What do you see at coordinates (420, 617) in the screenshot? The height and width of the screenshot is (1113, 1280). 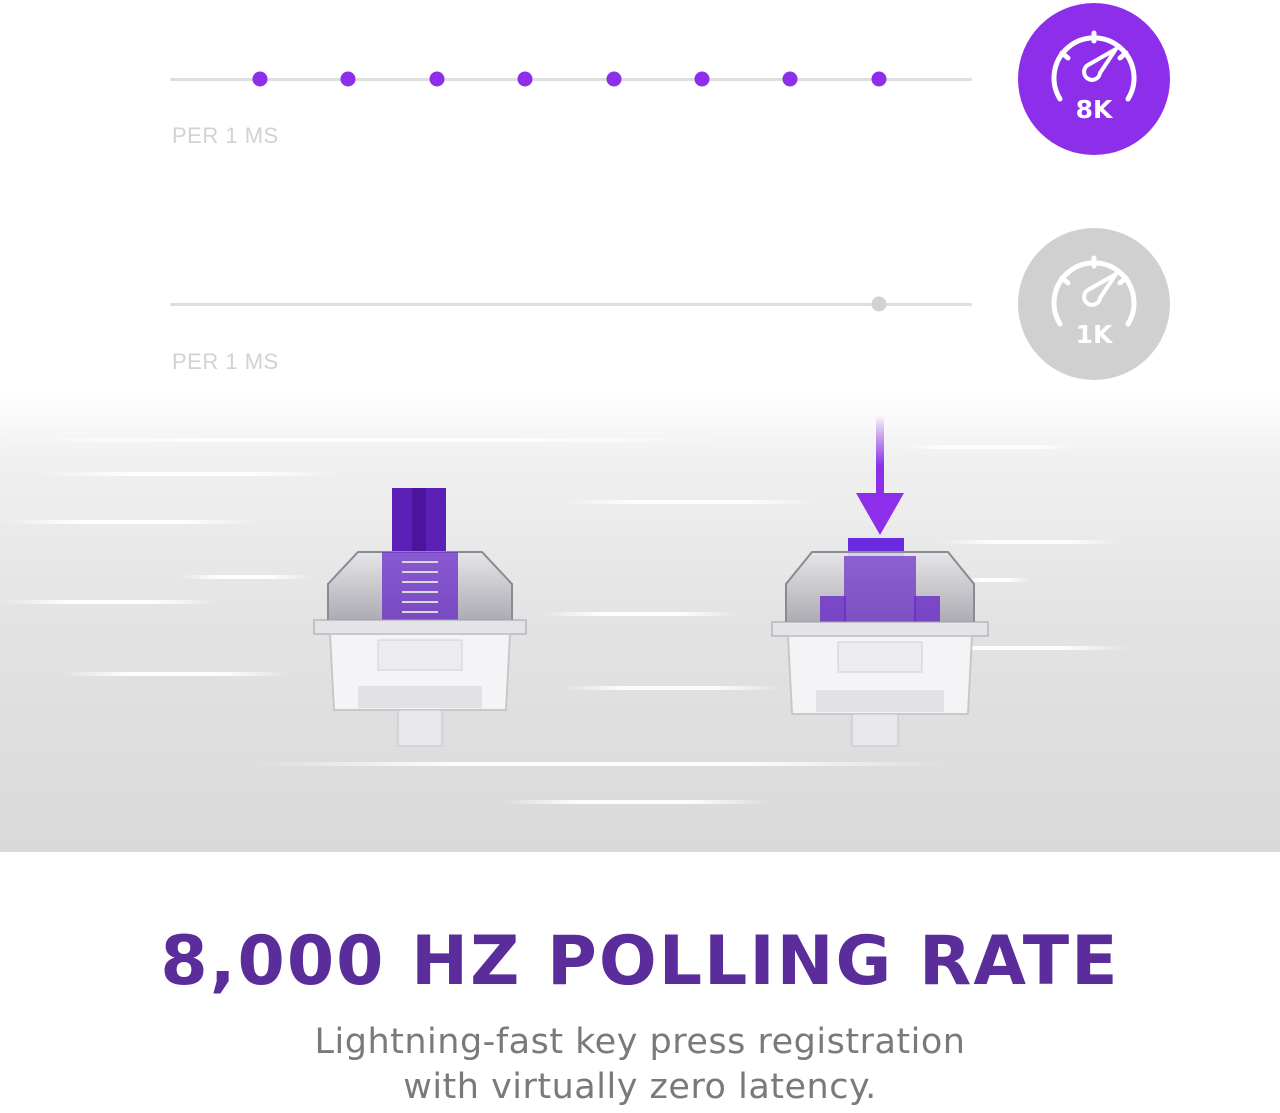 I see `key-switch-unpressed` at bounding box center [420, 617].